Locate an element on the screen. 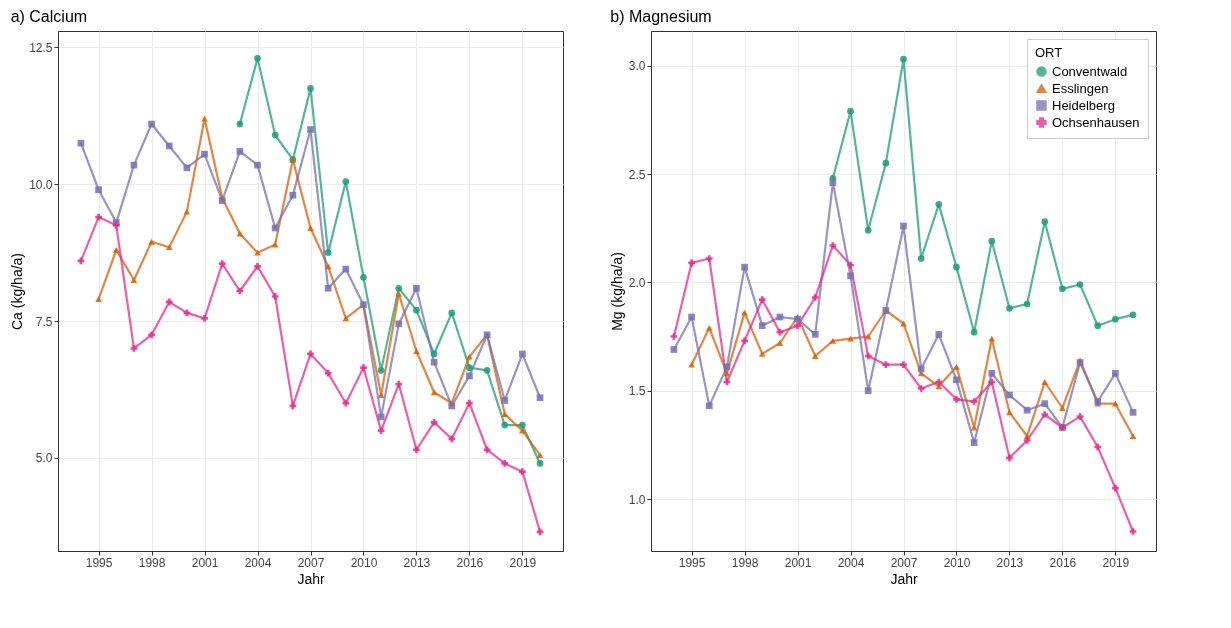 This screenshot has height=628, width=1231. y-tick-label: 12.5 is located at coordinates (41, 47).